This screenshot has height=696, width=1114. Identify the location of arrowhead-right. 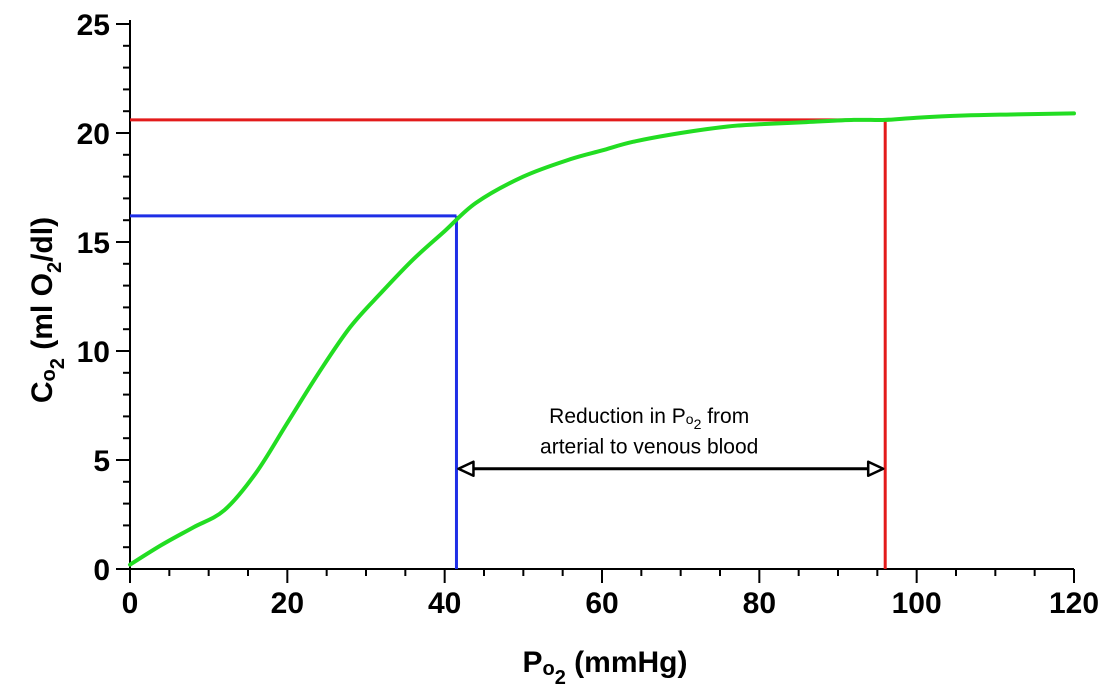
(875, 468).